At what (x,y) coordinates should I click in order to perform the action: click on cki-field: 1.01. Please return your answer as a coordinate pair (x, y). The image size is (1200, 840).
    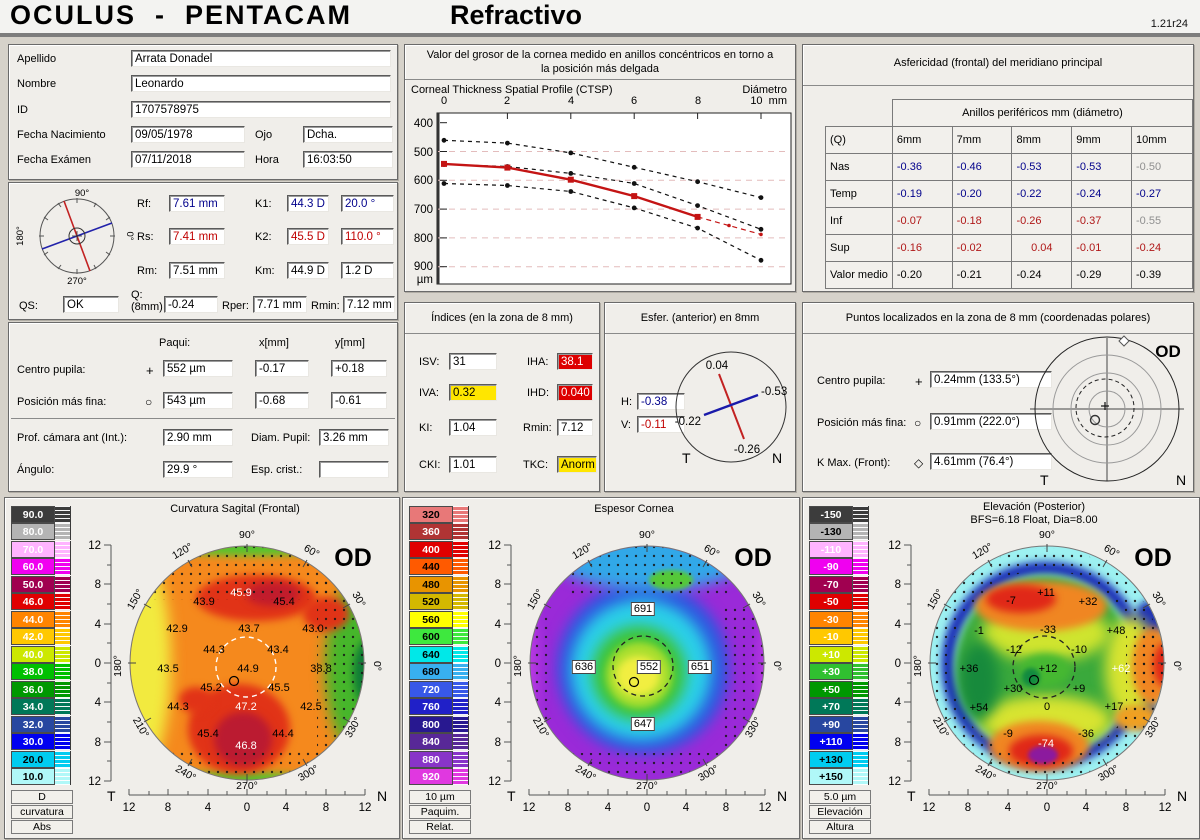
    Looking at the image, I should click on (473, 464).